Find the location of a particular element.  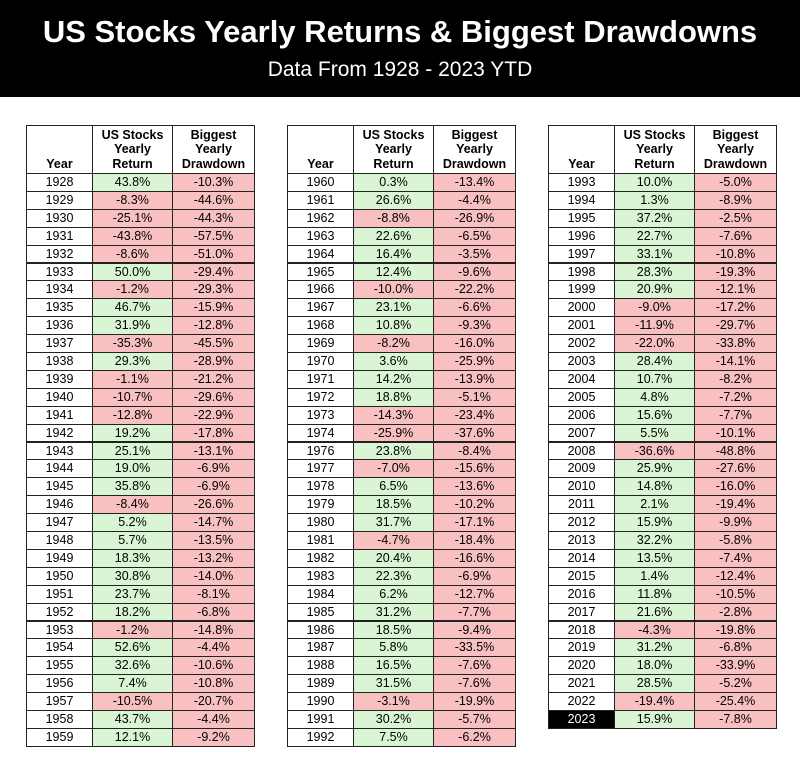

drawdown-cell: -12.1% is located at coordinates (735, 290).